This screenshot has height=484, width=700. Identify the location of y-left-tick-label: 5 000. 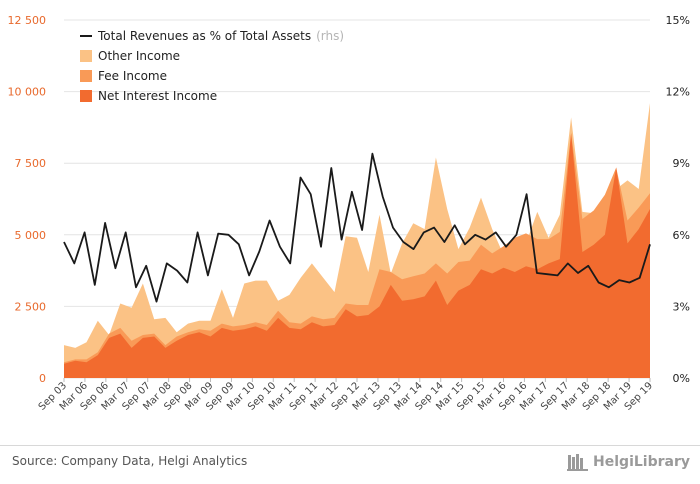
(31, 235).